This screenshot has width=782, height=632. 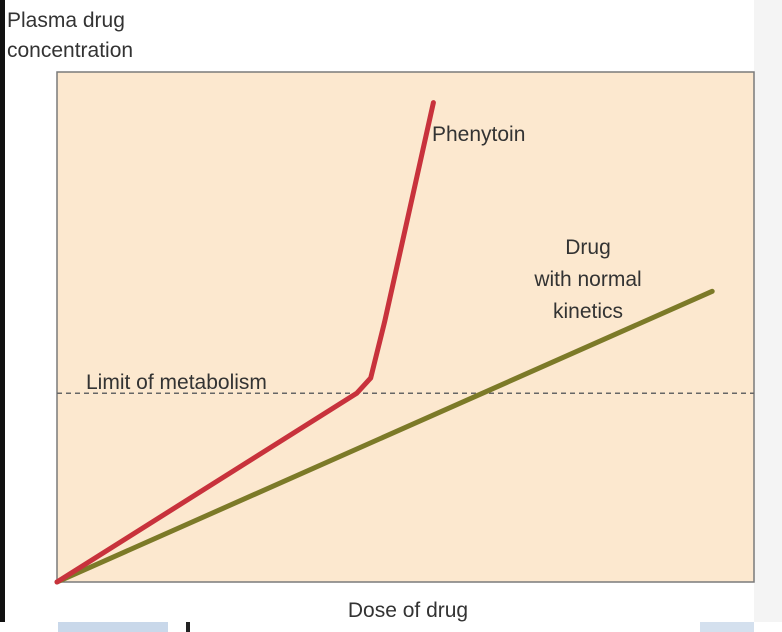 I want to click on series-label-phenytoin: Phenytoin, so click(x=478, y=134).